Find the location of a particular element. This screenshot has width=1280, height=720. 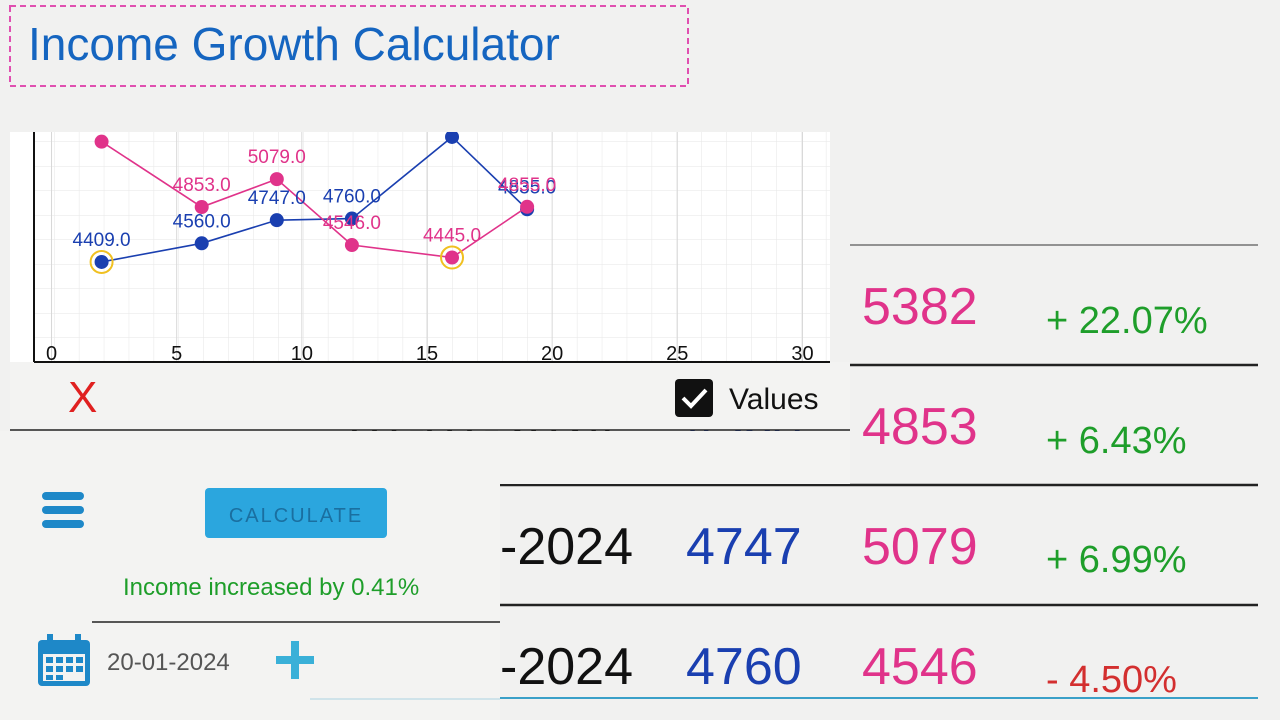

data-label: 4760.0 is located at coordinates (352, 197).